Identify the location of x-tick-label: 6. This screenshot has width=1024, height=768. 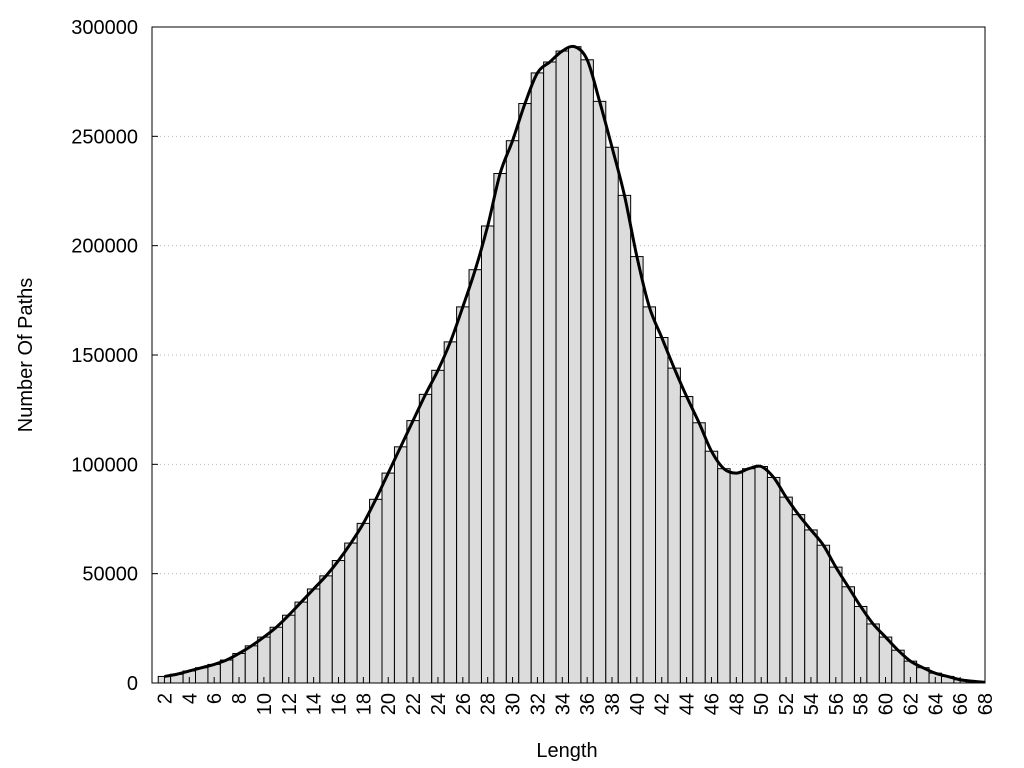
(215, 698).